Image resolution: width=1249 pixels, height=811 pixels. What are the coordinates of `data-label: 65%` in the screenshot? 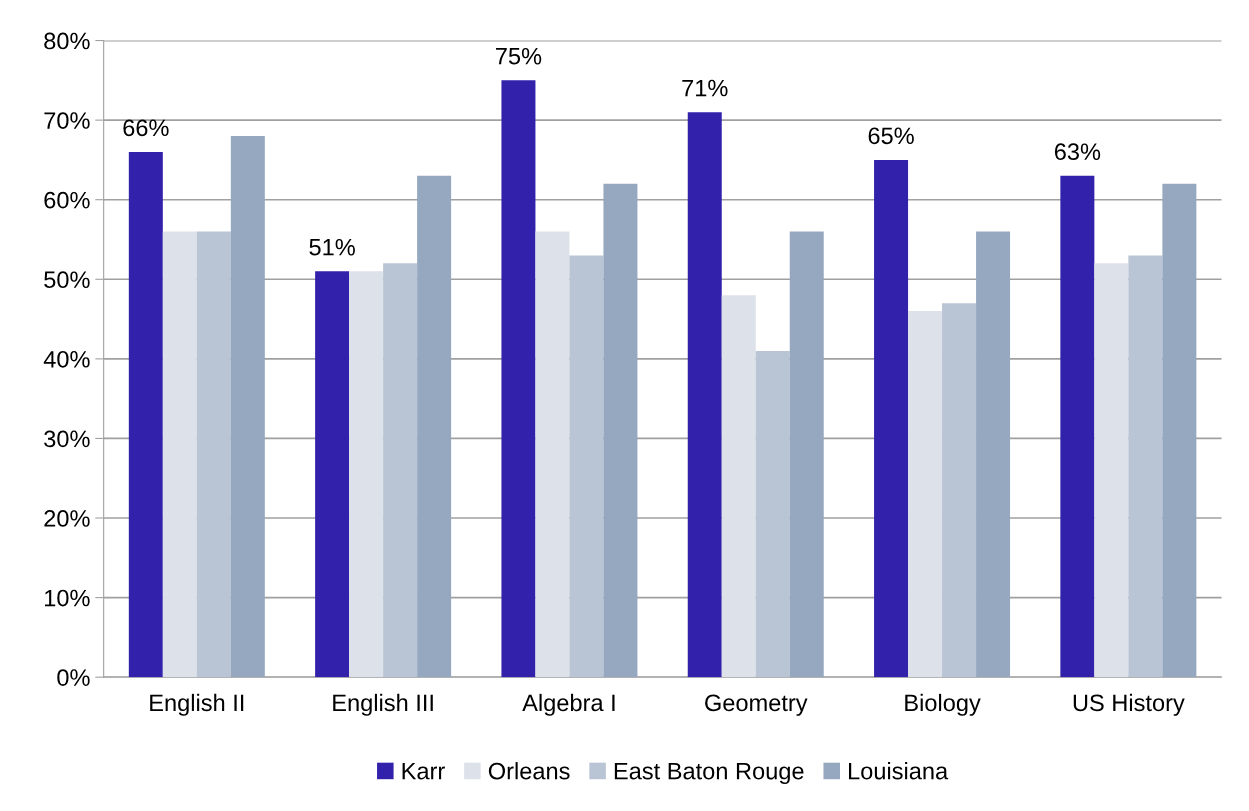 It's located at (891, 136).